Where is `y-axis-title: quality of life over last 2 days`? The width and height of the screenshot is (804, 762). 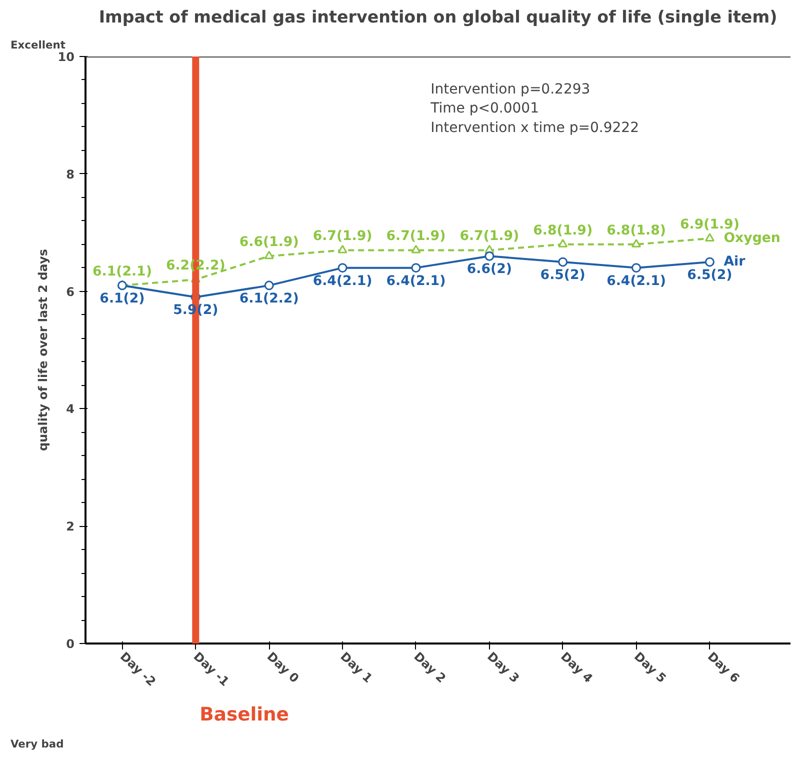 y-axis-title: quality of life over last 2 days is located at coordinates (43, 350).